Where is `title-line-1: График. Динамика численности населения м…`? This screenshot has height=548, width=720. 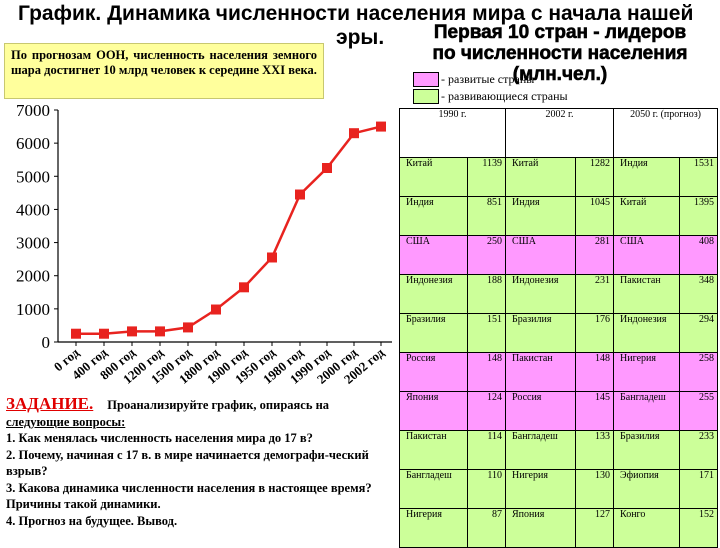
title-line-1: График. Динамика численности населения м… is located at coordinates (356, 13).